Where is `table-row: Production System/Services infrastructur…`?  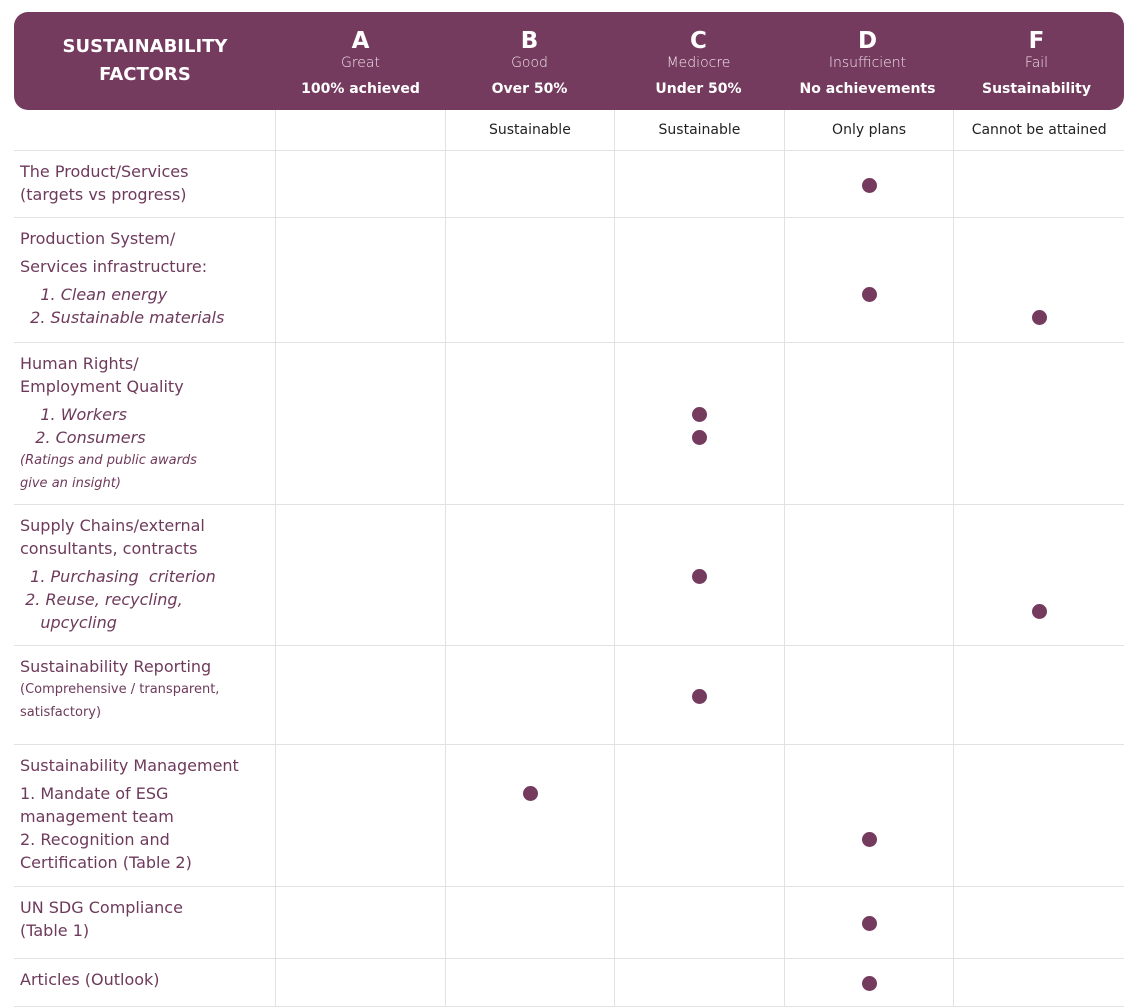
table-row: Production System/Services infrastructur… is located at coordinates (569, 280).